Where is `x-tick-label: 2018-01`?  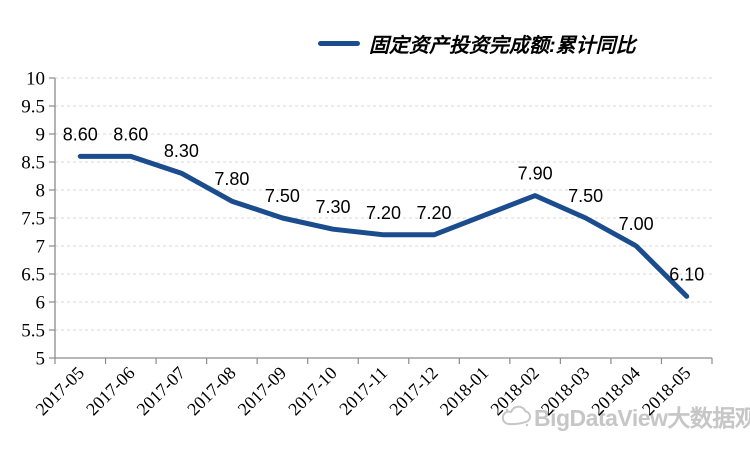
x-tick-label: 2018-01 is located at coordinates (464, 391).